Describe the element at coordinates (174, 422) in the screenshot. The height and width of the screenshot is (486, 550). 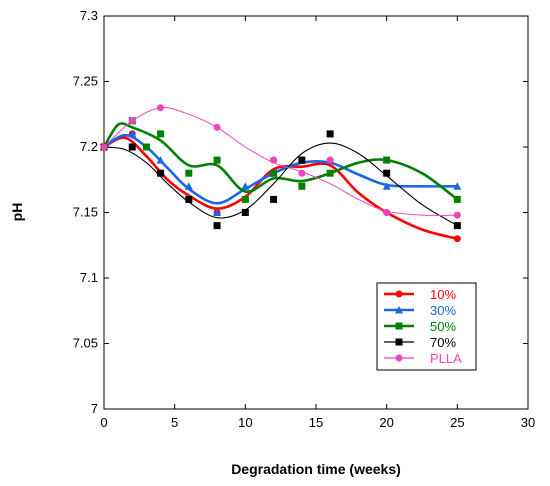
I see `x-tick-label: 5` at that location.